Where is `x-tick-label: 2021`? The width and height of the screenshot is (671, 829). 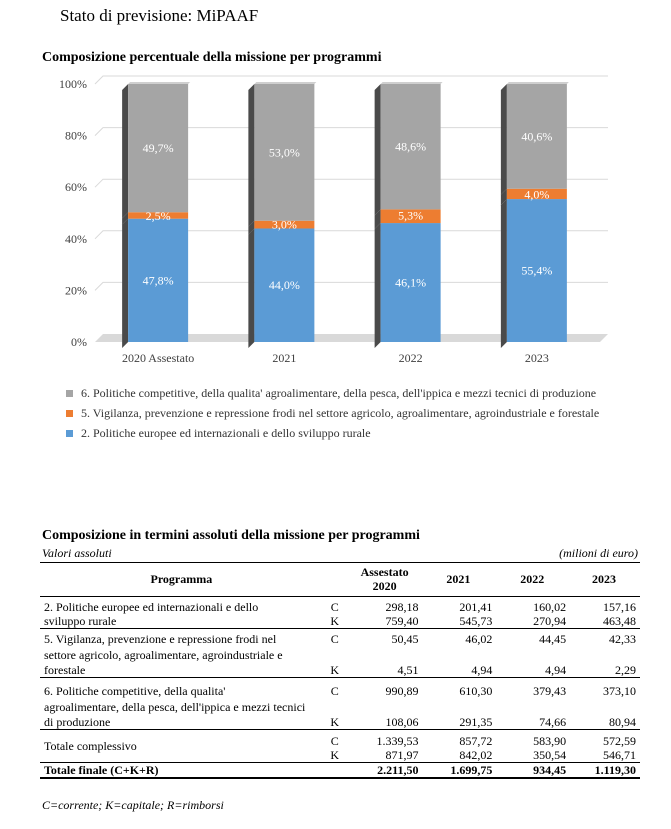 x-tick-label: 2021 is located at coordinates (284, 358).